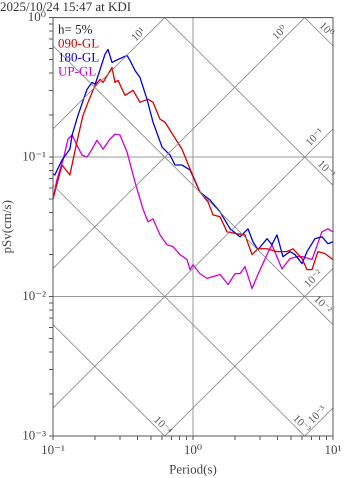 This screenshot has width=347, height=478. What do you see at coordinates (75, 29) in the screenshot?
I see `annotation: h= 5%` at bounding box center [75, 29].